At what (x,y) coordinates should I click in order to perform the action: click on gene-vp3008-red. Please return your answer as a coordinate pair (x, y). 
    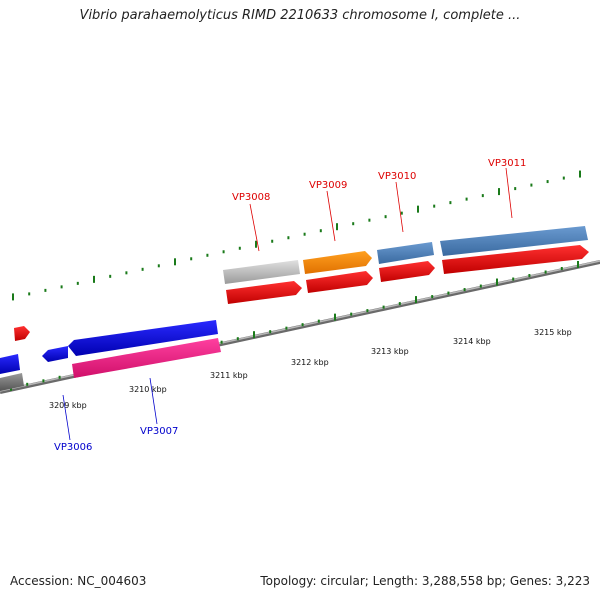
    Looking at the image, I should click on (264, 292).